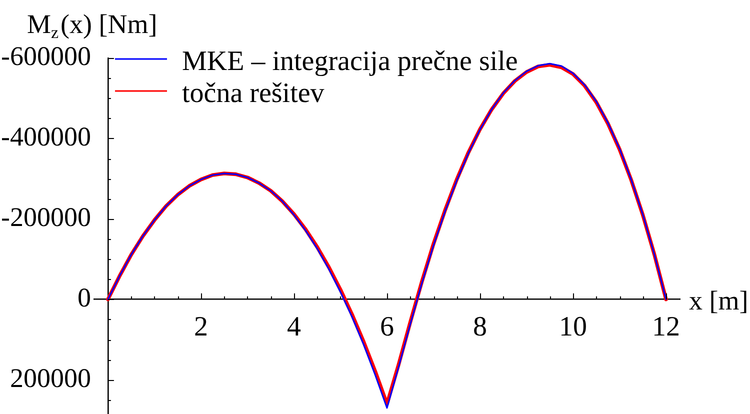  I want to click on x-tick-label: 2, so click(201, 327).